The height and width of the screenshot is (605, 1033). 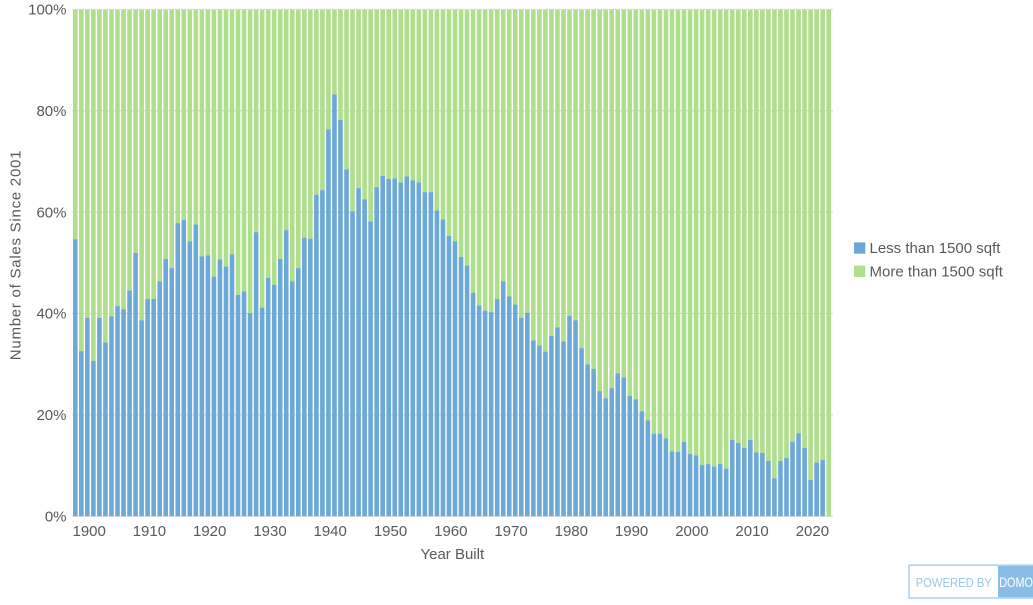 What do you see at coordinates (390, 531) in the screenshot?
I see `svg-text: 1950` at bounding box center [390, 531].